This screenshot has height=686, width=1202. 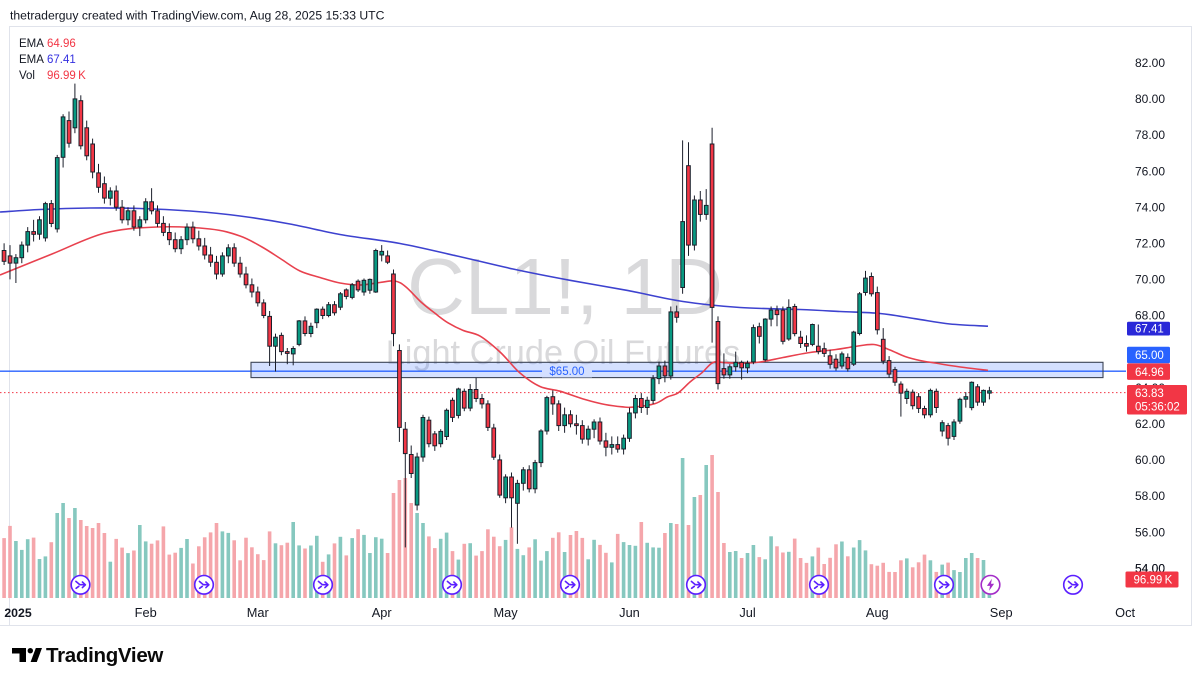 What do you see at coordinates (1157, 408) in the screenshot?
I see `svg-text: 05:36:02` at bounding box center [1157, 408].